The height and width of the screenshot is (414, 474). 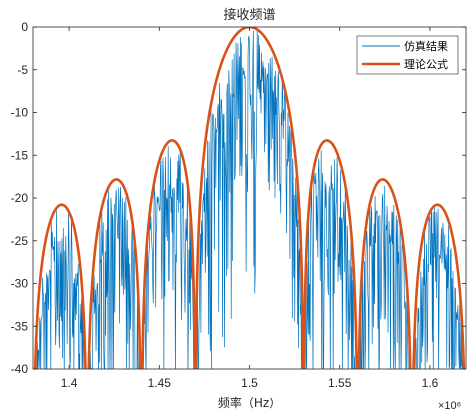 What do you see at coordinates (24, 27) in the screenshot?
I see `y-tick-label: 0` at bounding box center [24, 27].